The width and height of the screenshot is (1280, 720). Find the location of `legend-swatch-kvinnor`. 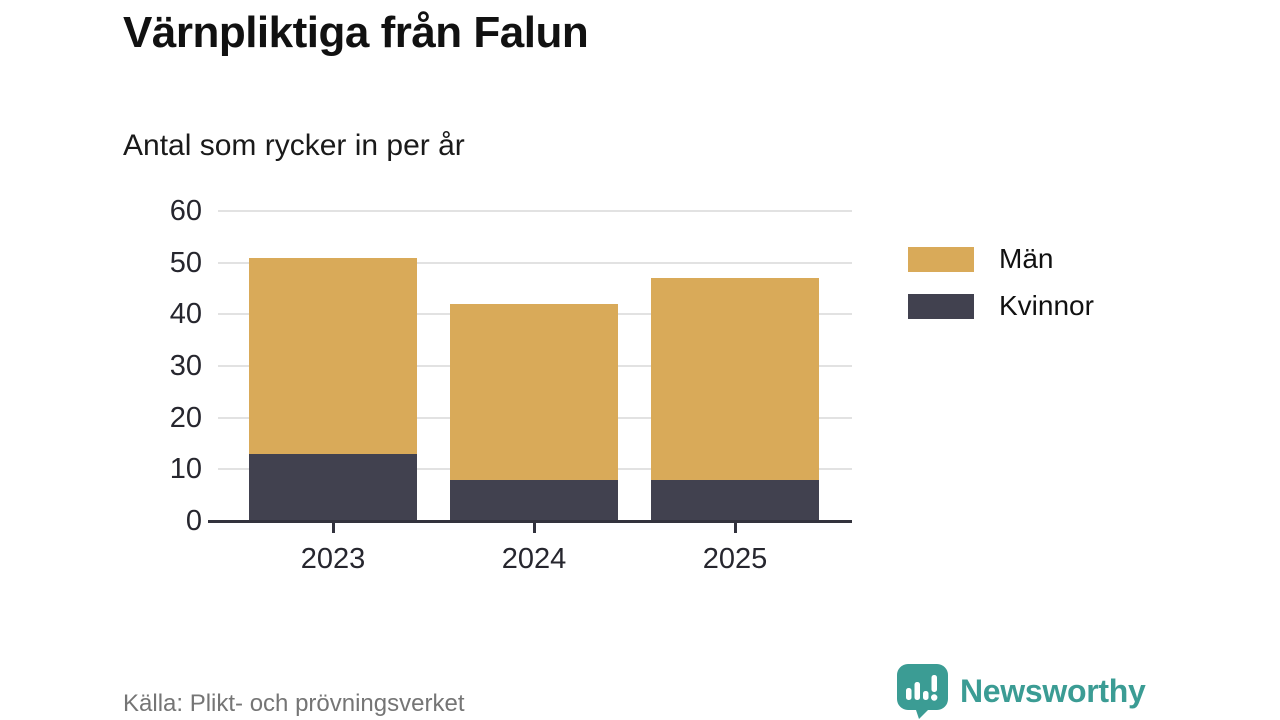

legend-swatch-kvinnor is located at coordinates (941, 306).